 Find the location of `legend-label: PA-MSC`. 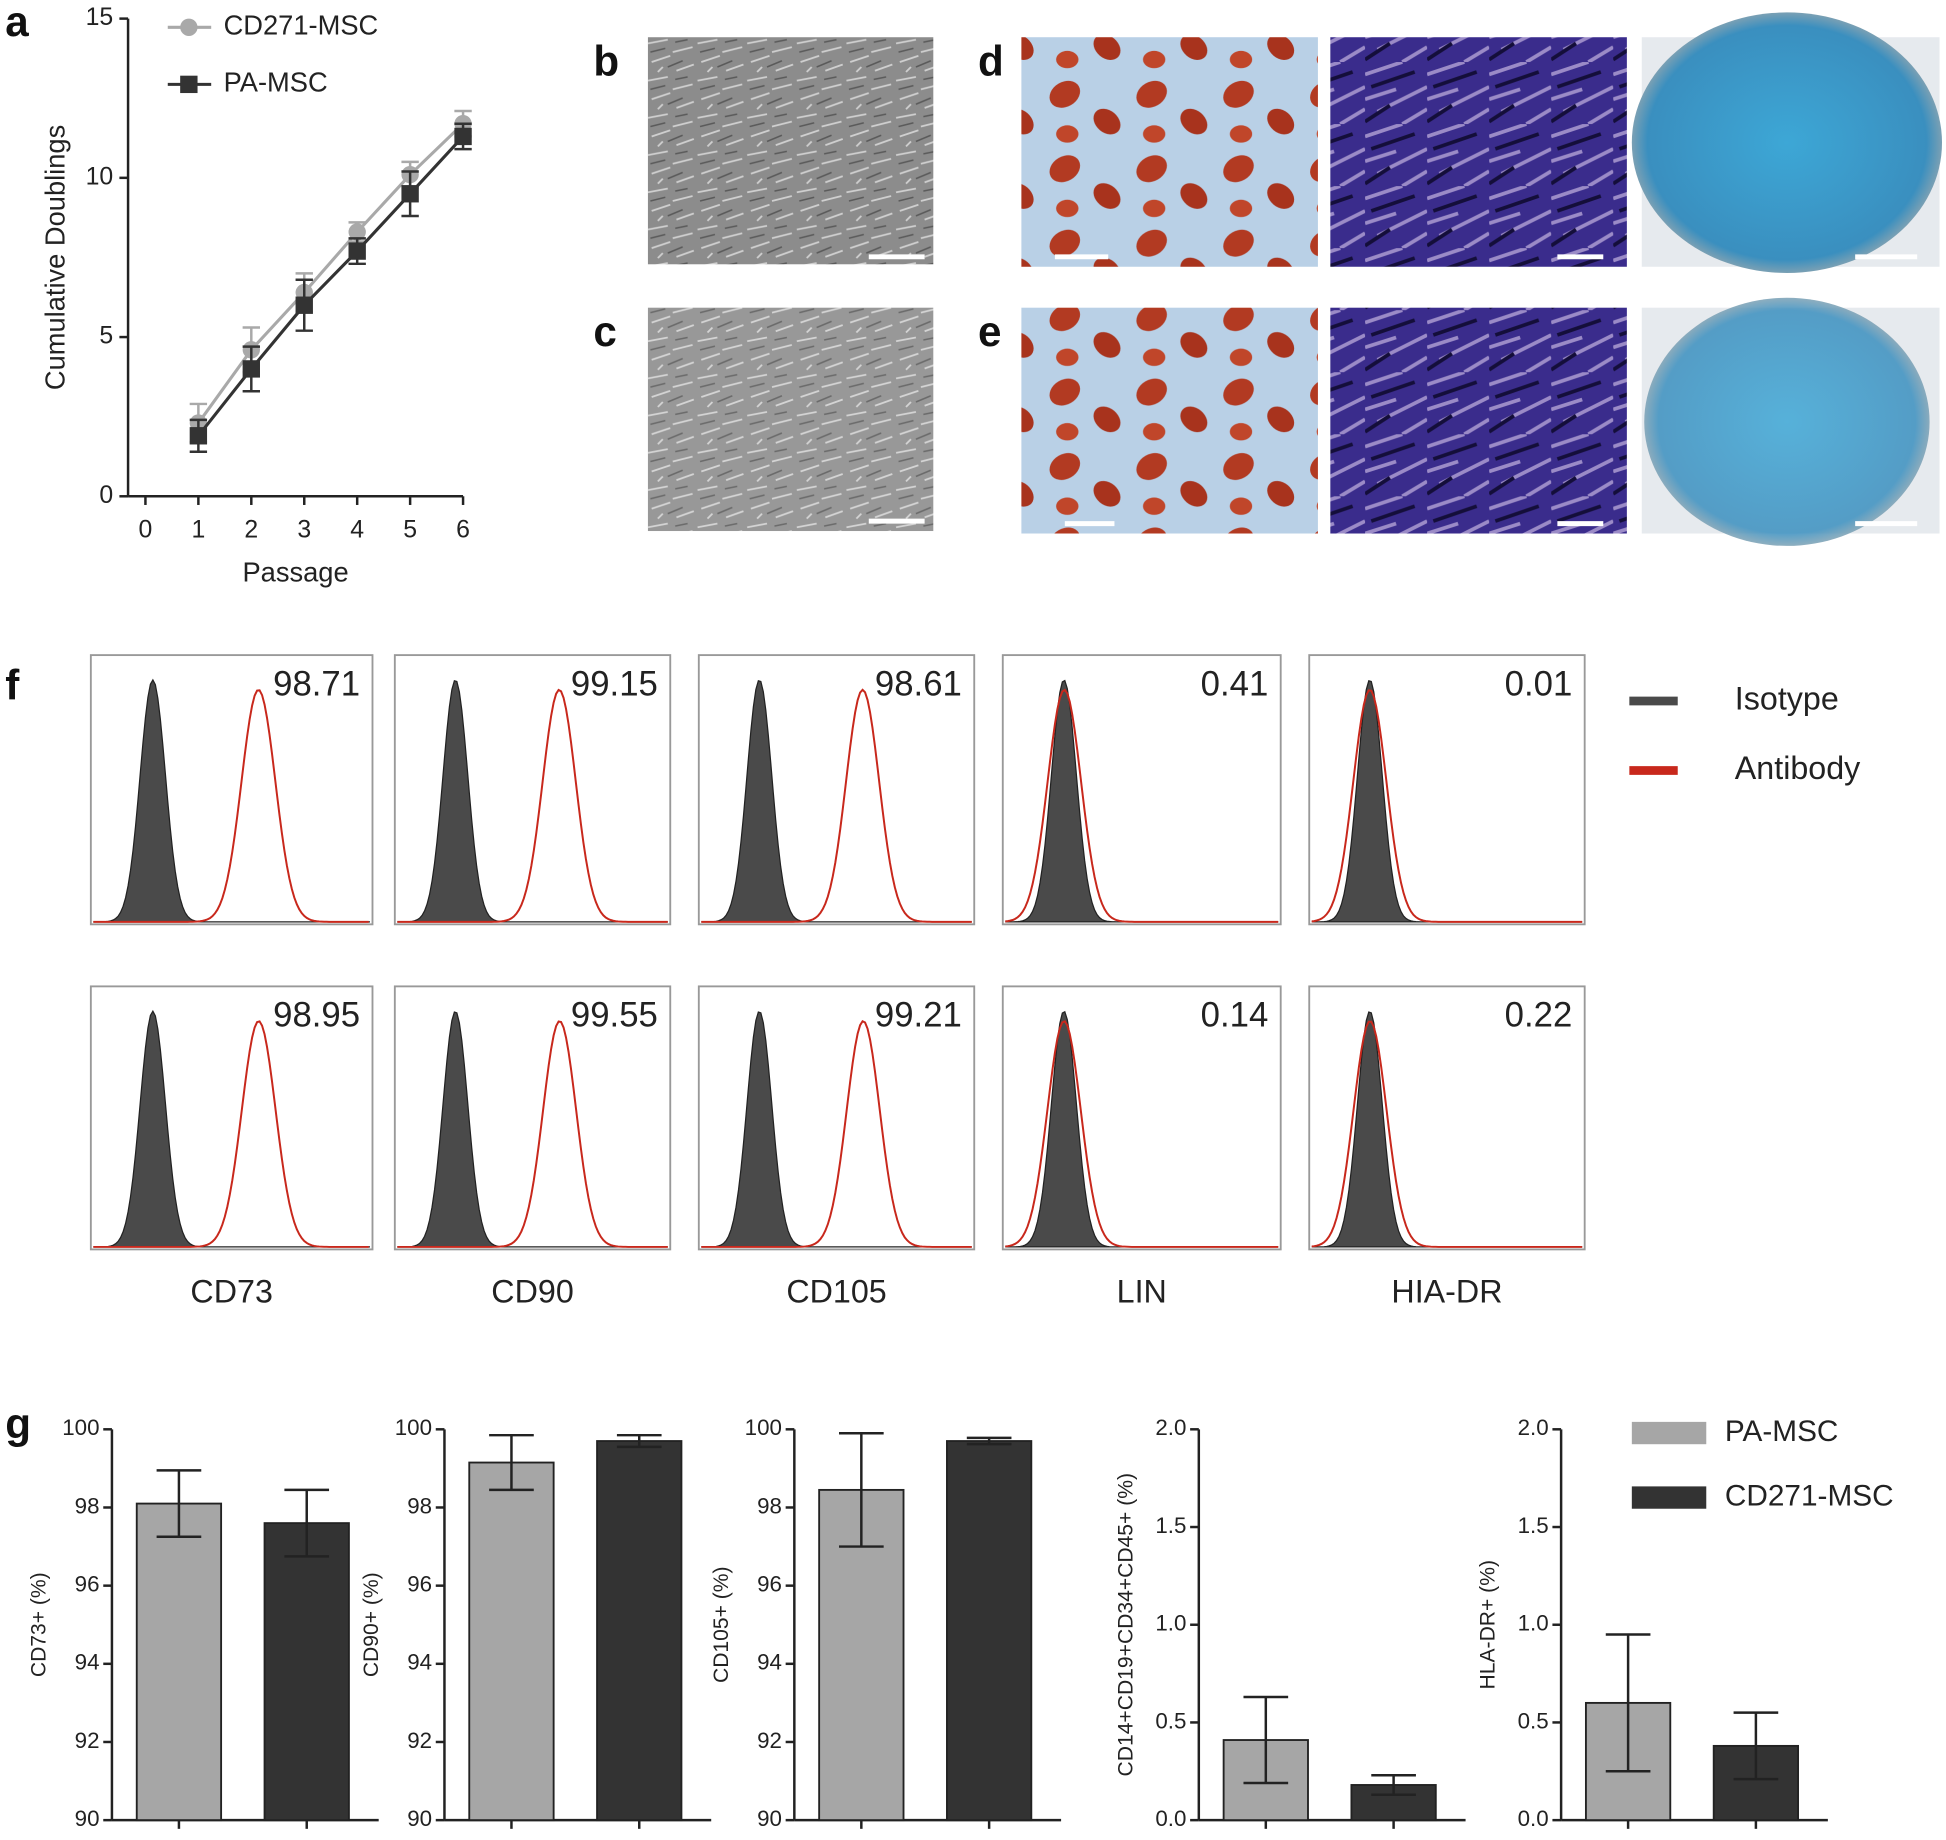

legend-label: PA-MSC is located at coordinates (1782, 1431).